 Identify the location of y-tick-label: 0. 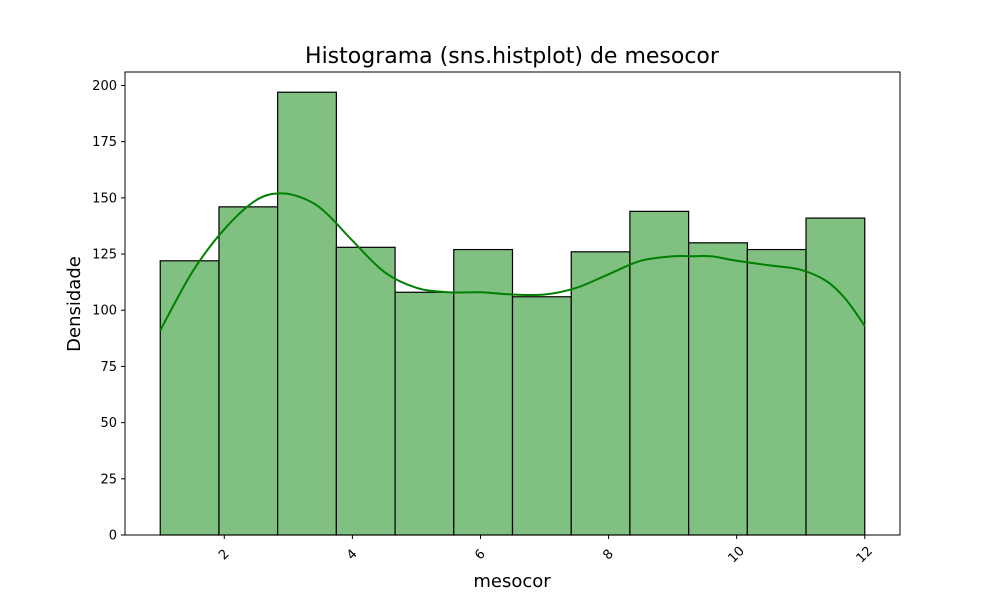
(113, 536).